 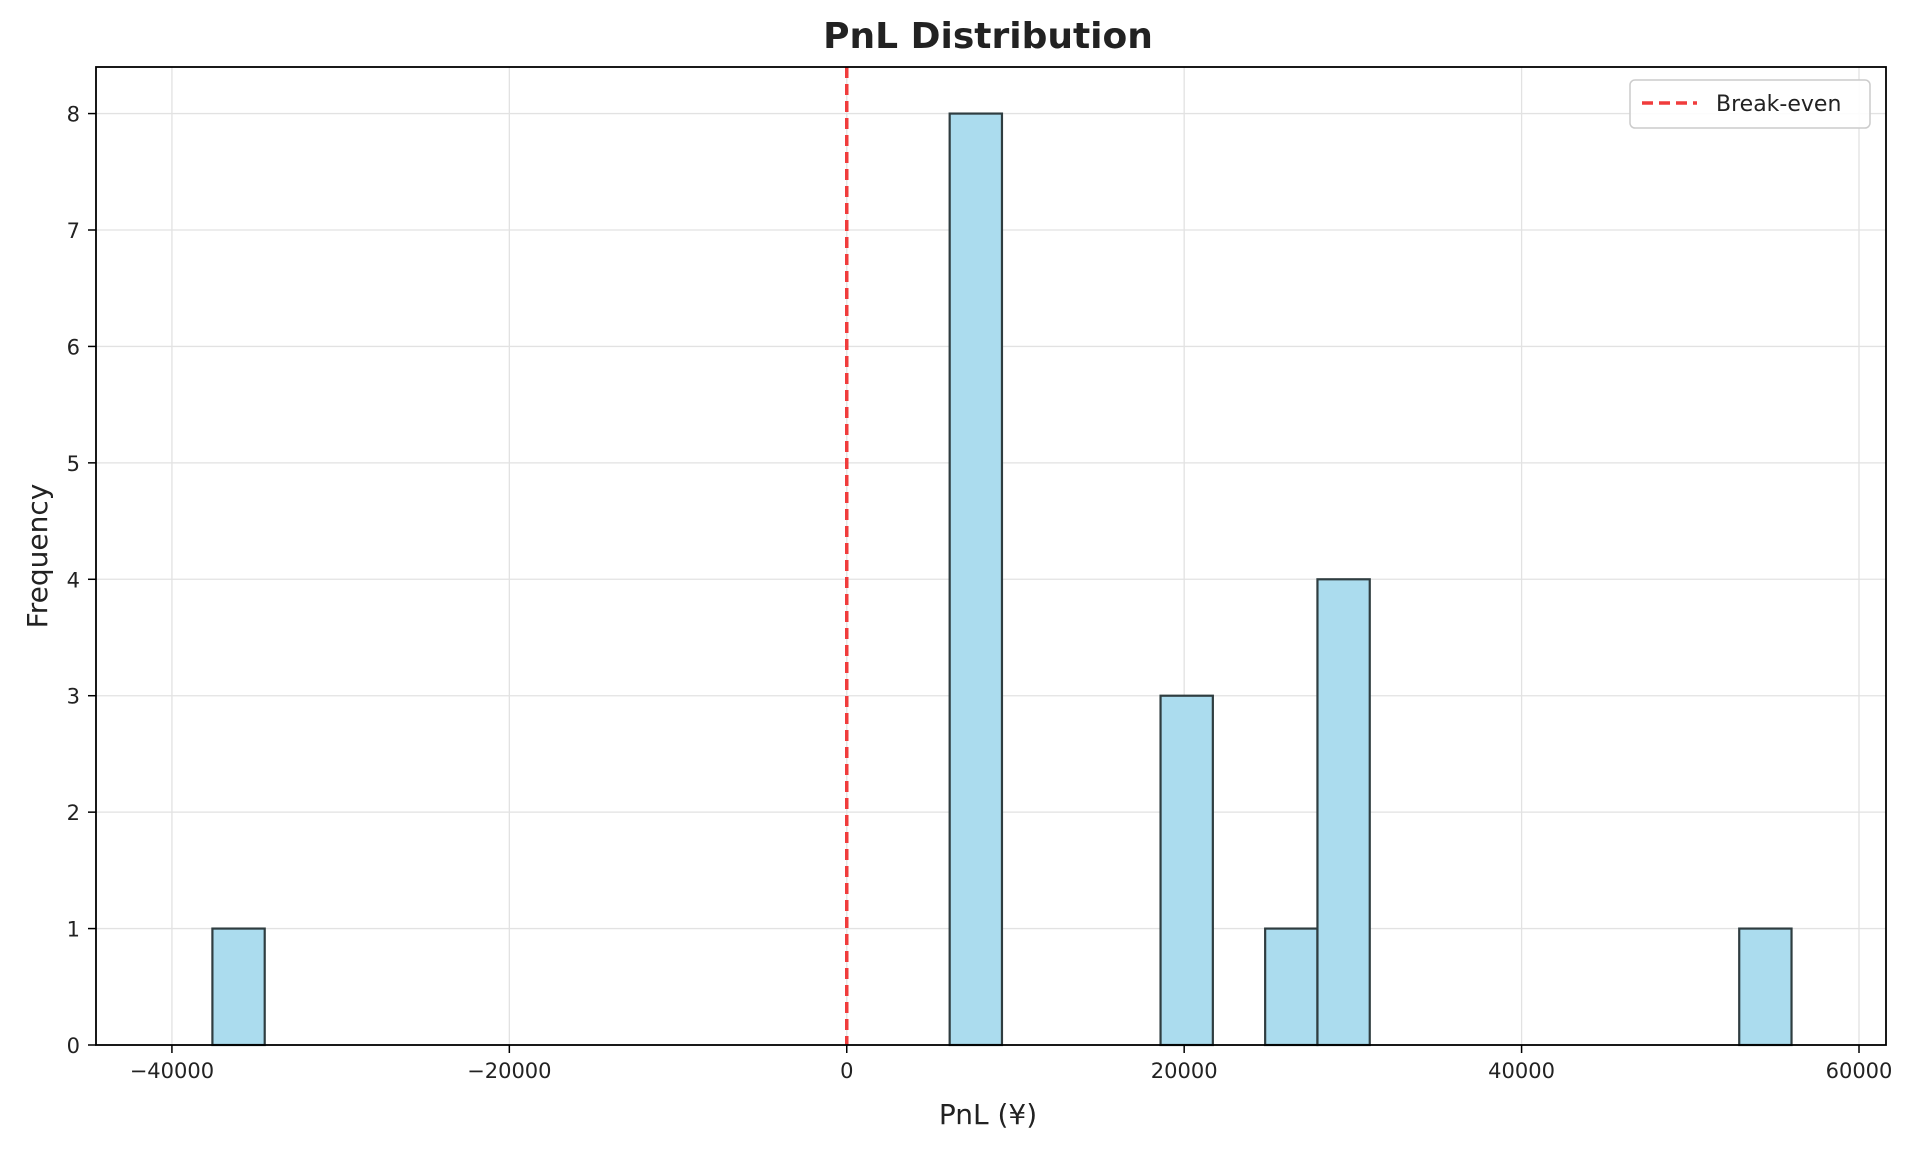 I want to click on legend: Break-even, so click(x=1750, y=104).